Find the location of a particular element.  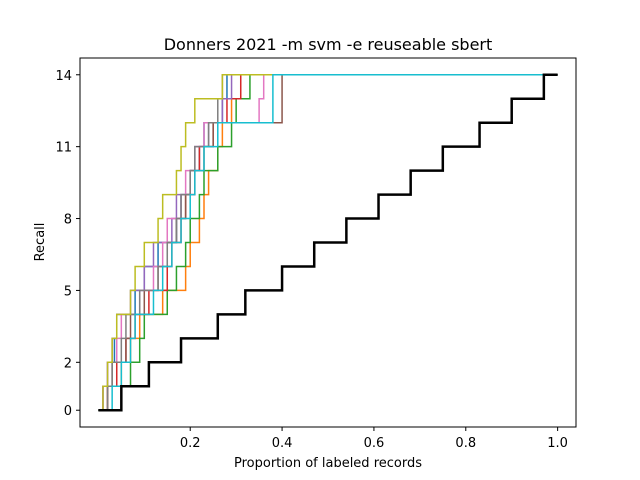

y-axis-label: Recall is located at coordinates (40, 242).